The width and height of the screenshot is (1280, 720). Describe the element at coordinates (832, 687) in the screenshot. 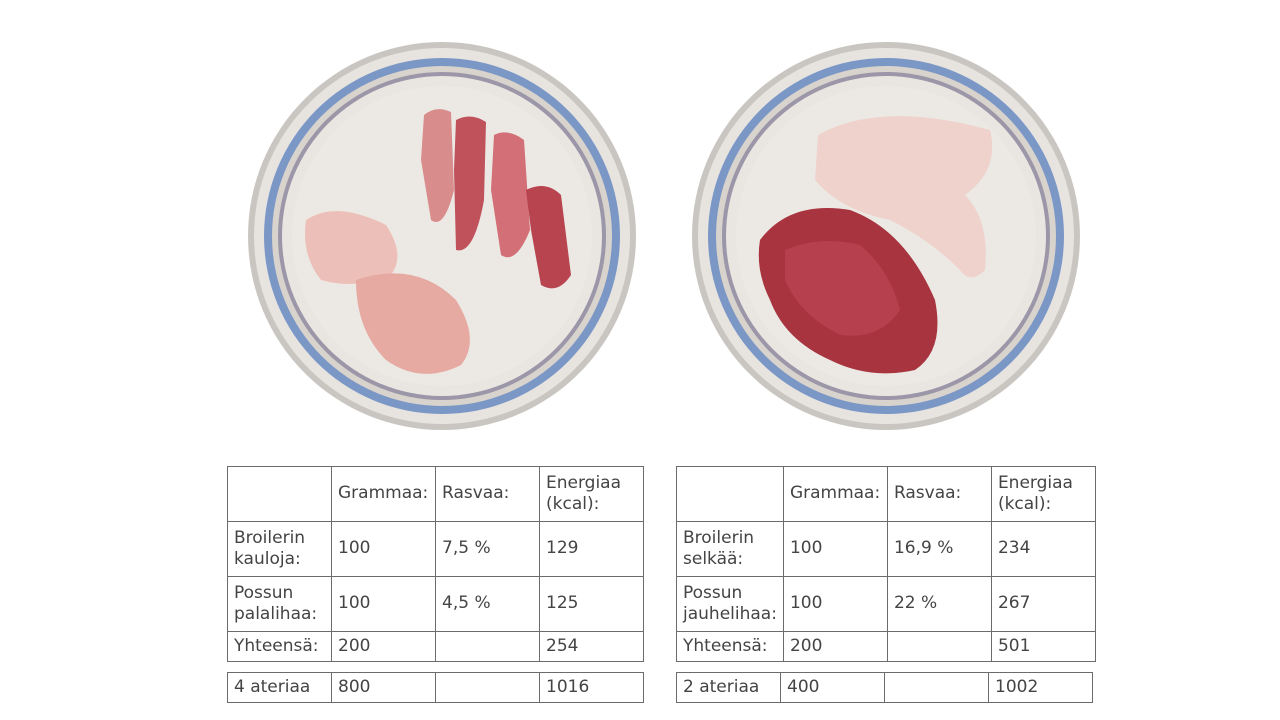

I see `meals-grams: 400` at that location.